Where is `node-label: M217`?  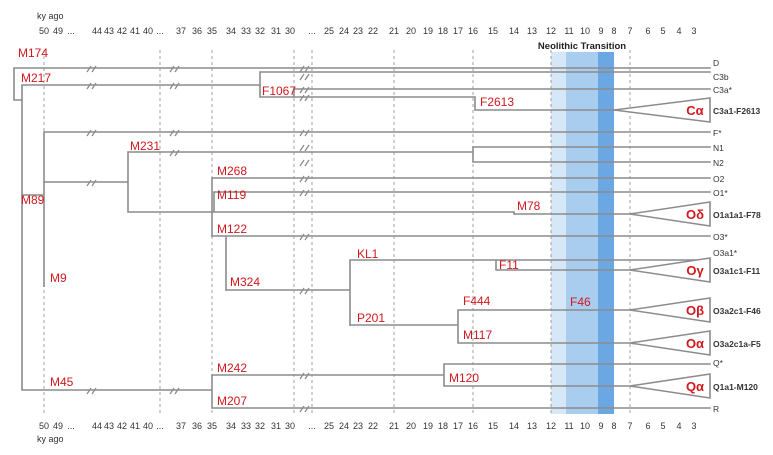 node-label: M217 is located at coordinates (36, 78).